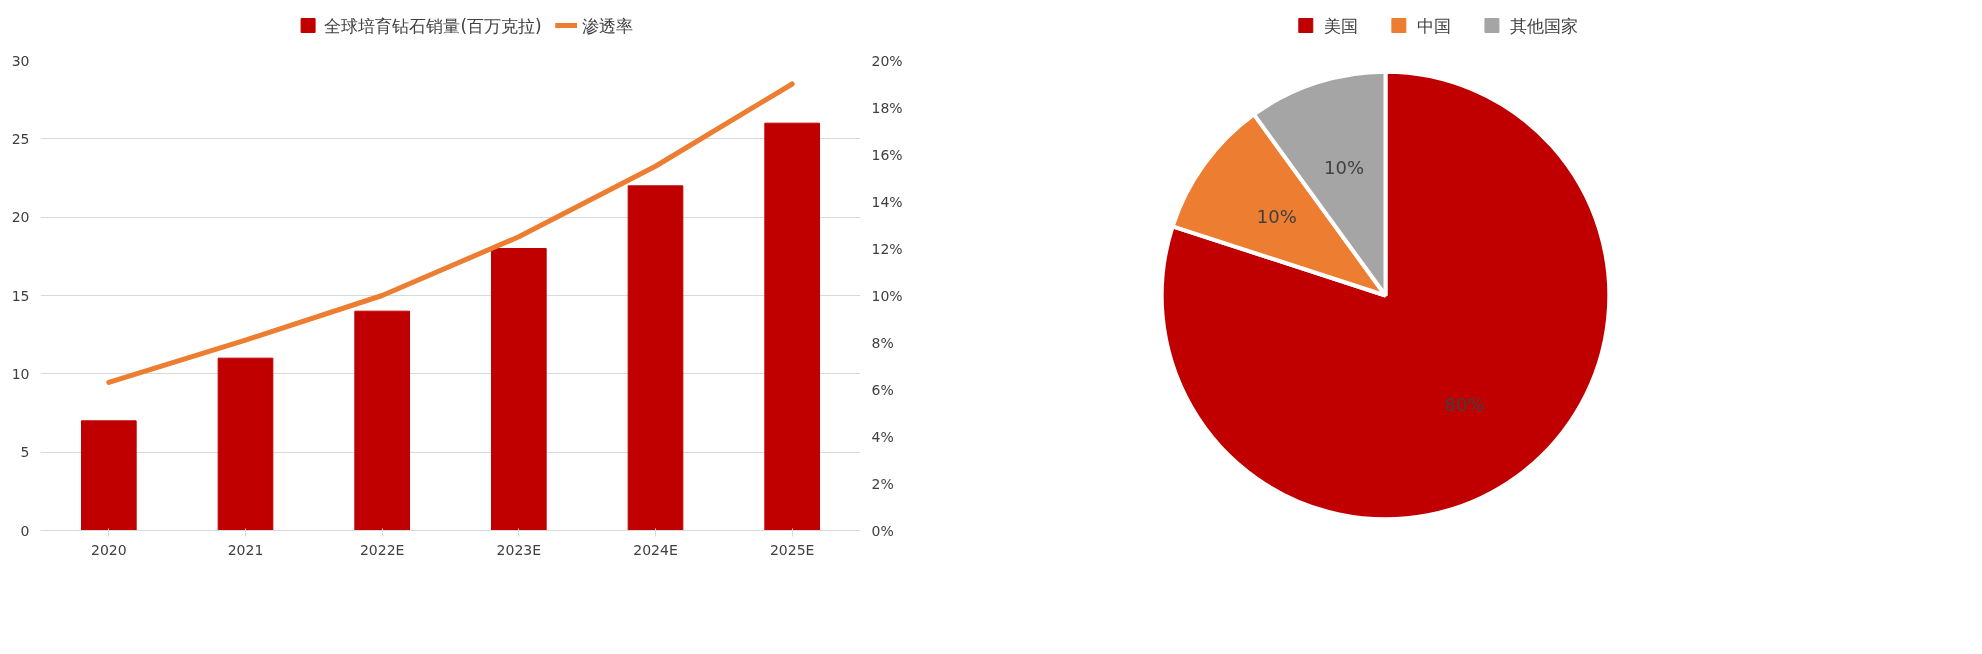  I want to click on y-tick-label: 15, so click(20, 295).